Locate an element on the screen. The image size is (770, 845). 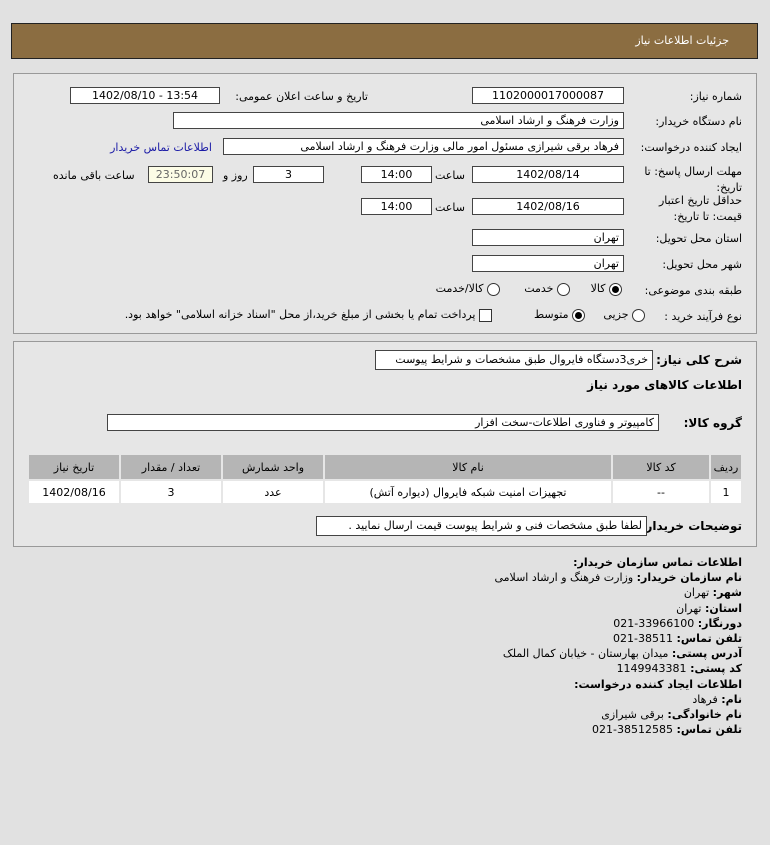
category-radio-goods: کالا is located at coordinates (606, 289).